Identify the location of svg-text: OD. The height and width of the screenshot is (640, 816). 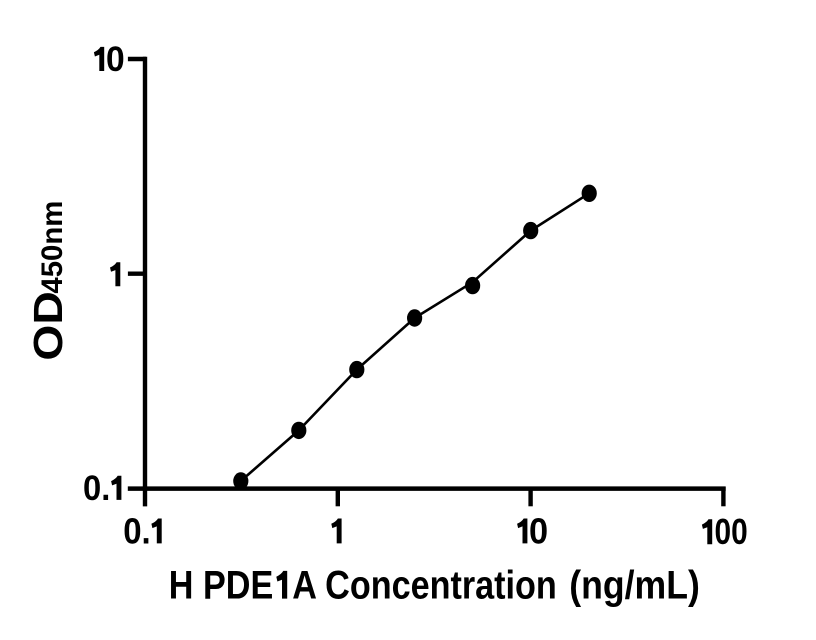
(48, 325).